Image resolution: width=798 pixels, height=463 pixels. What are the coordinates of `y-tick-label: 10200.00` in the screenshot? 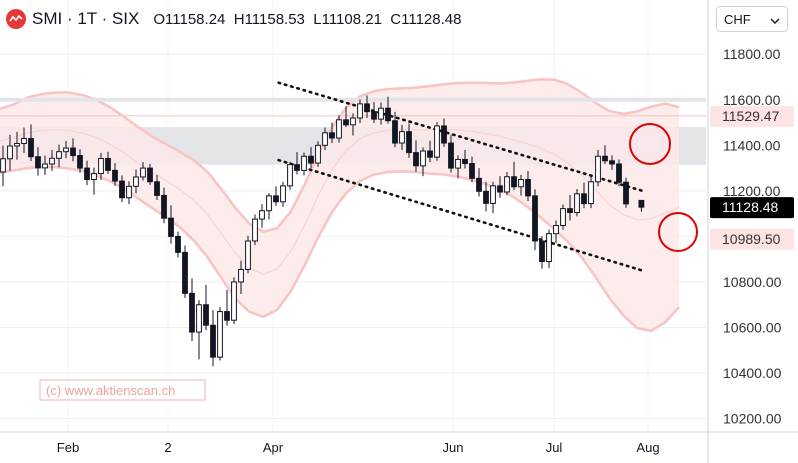 It's located at (752, 419).